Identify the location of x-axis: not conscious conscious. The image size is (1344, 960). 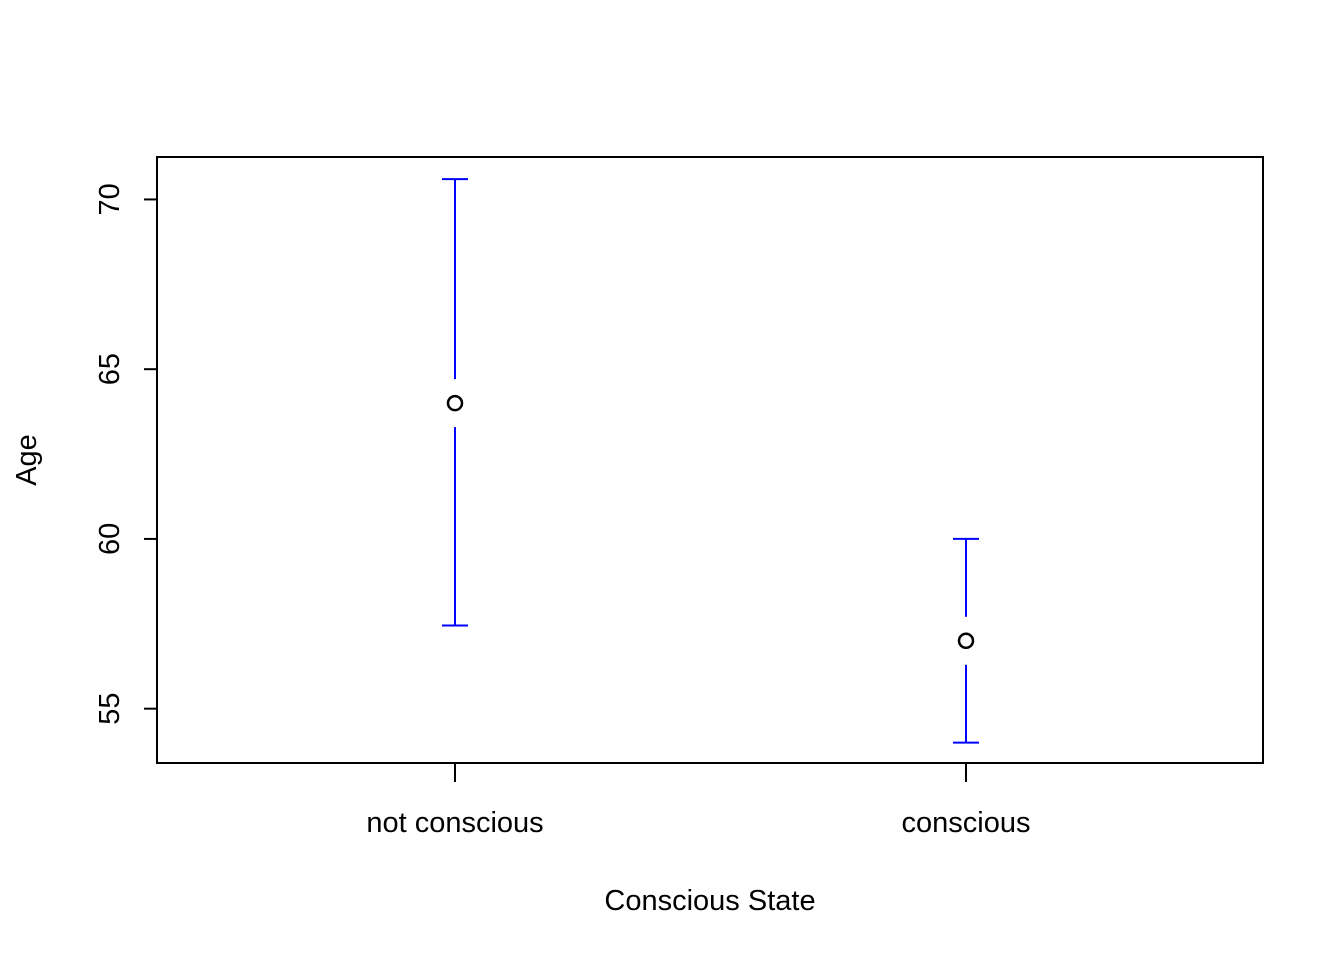
(698, 801).